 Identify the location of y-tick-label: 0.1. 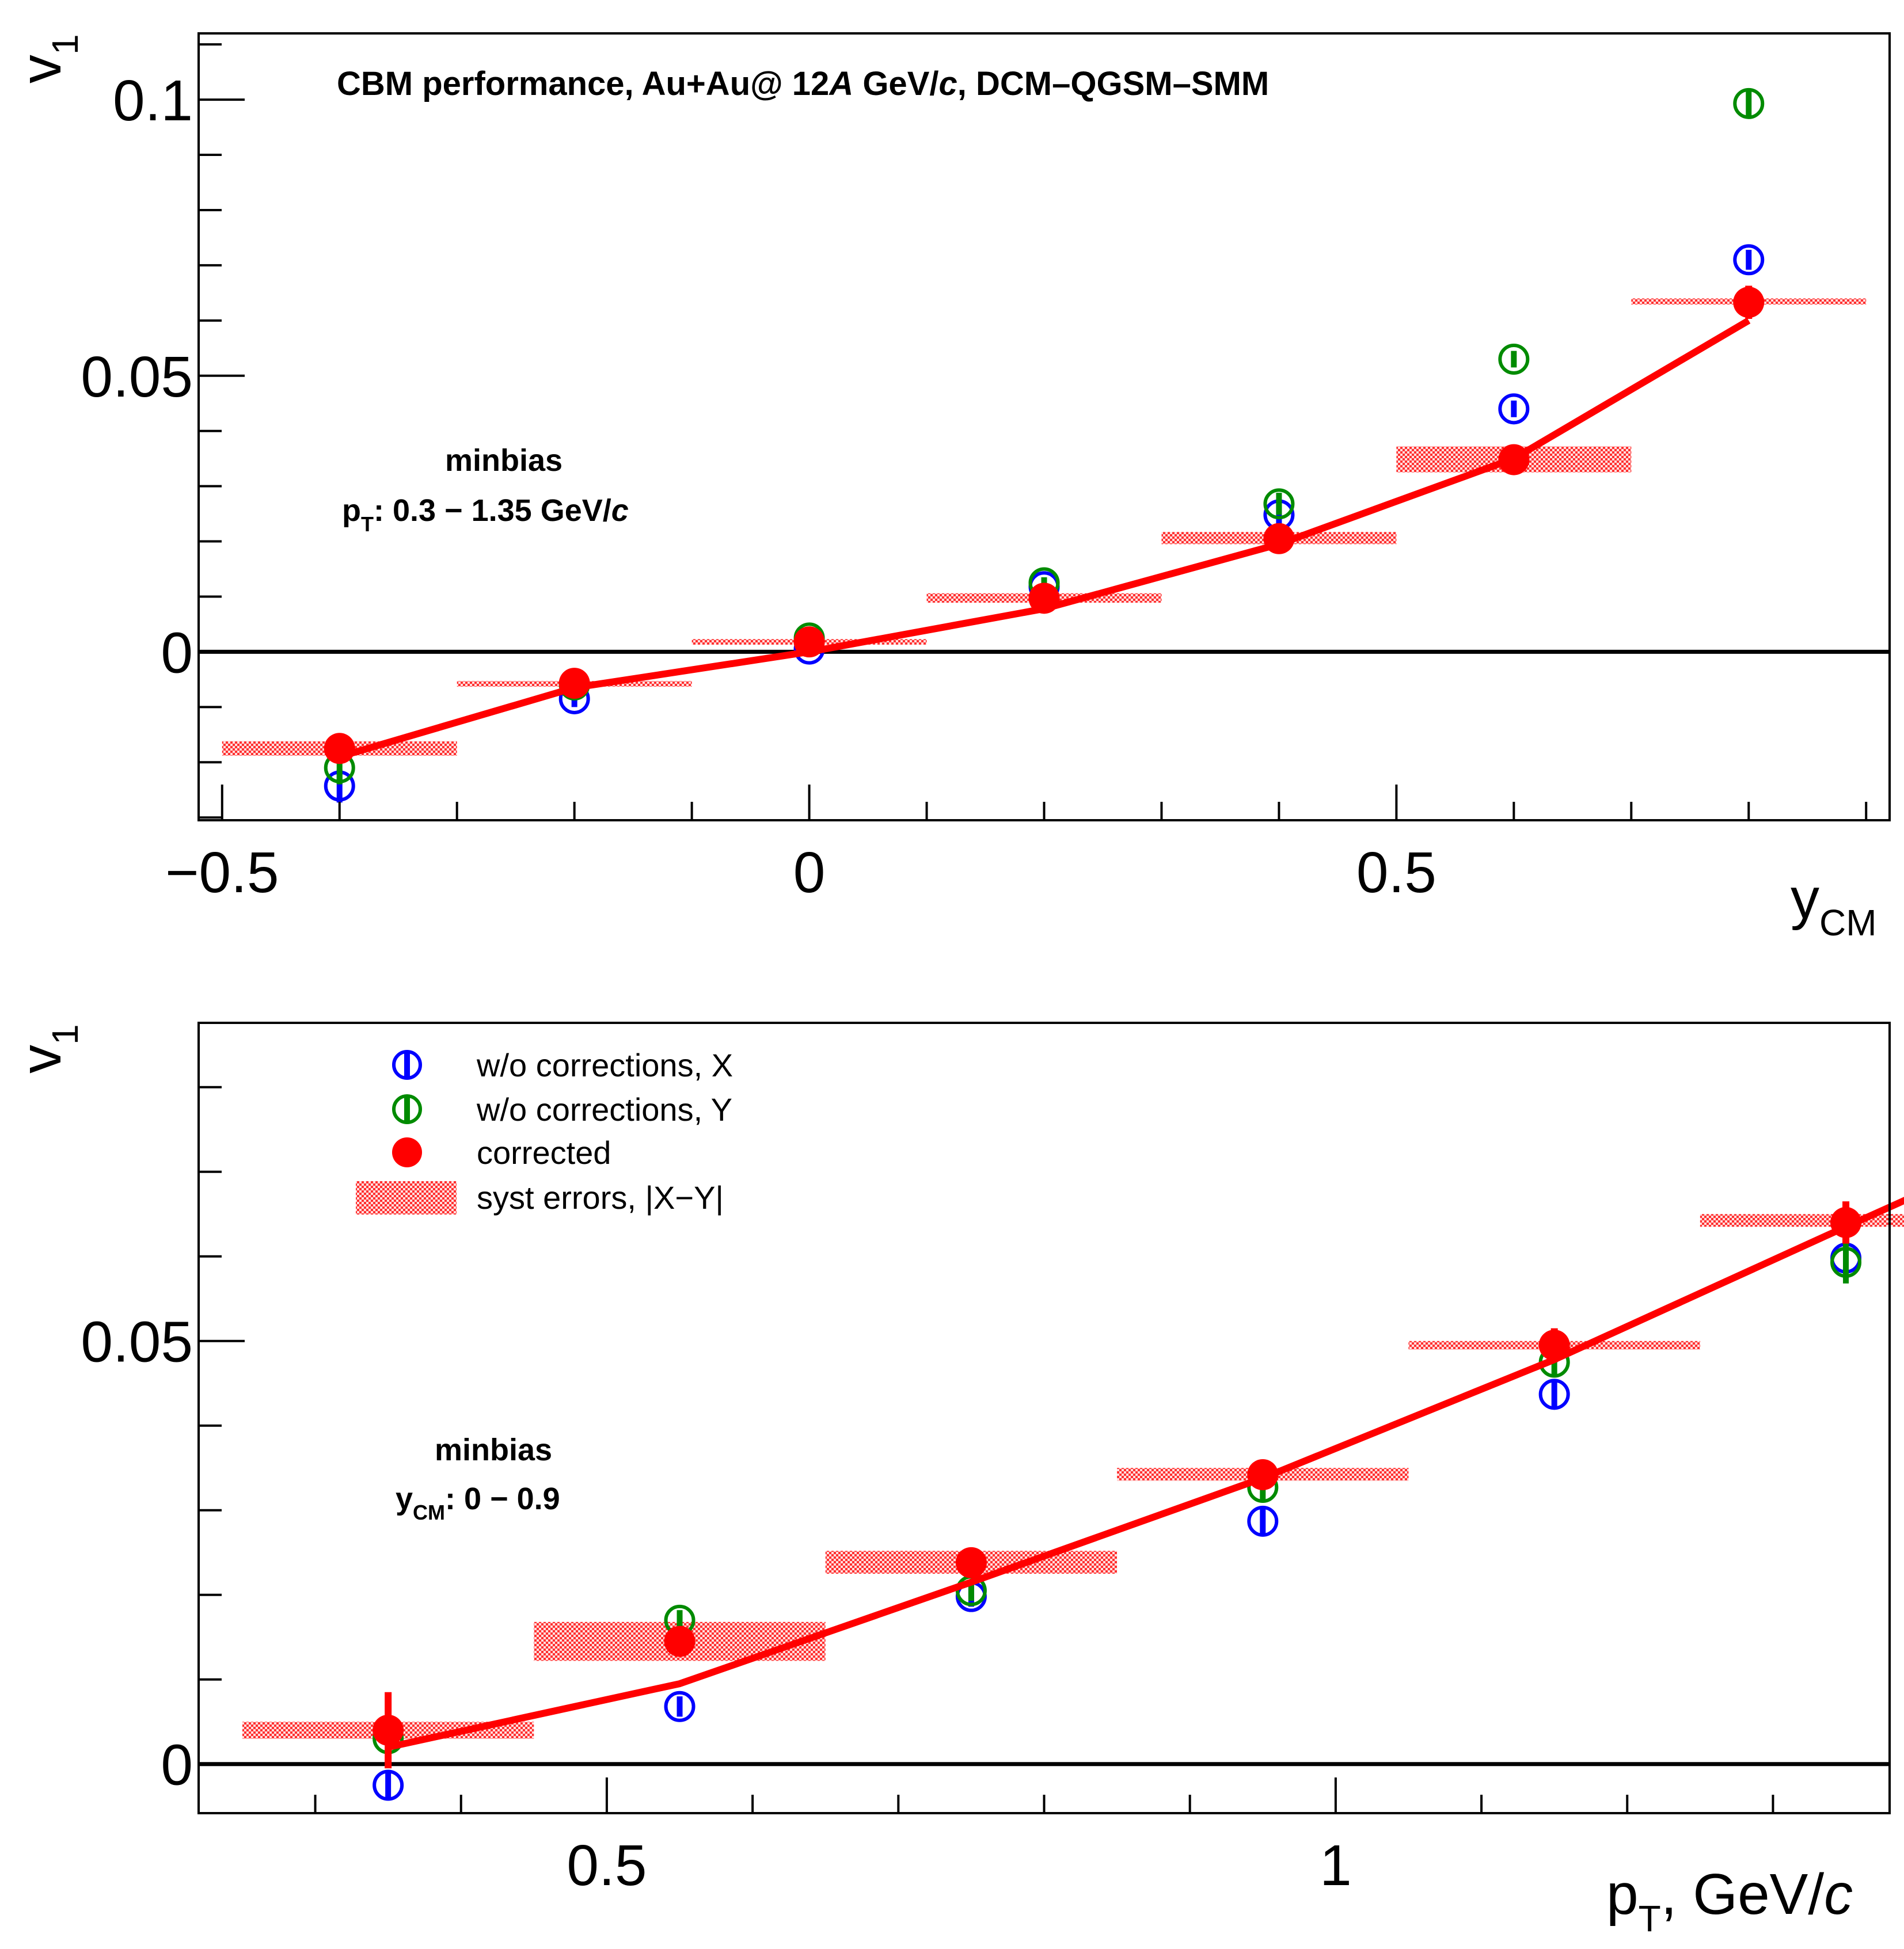
(153, 100).